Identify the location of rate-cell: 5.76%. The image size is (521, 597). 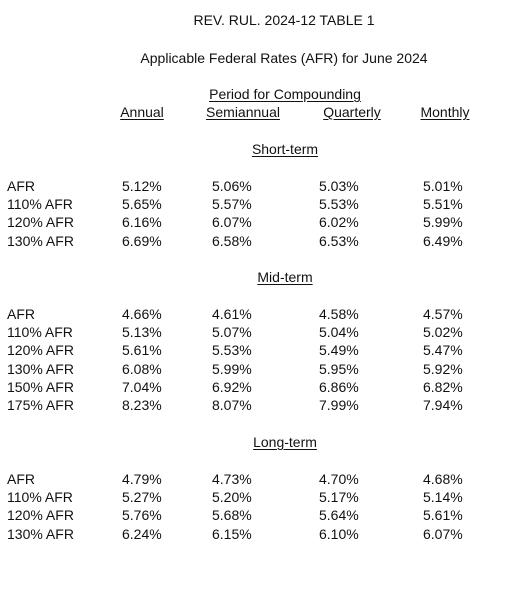
(142, 515).